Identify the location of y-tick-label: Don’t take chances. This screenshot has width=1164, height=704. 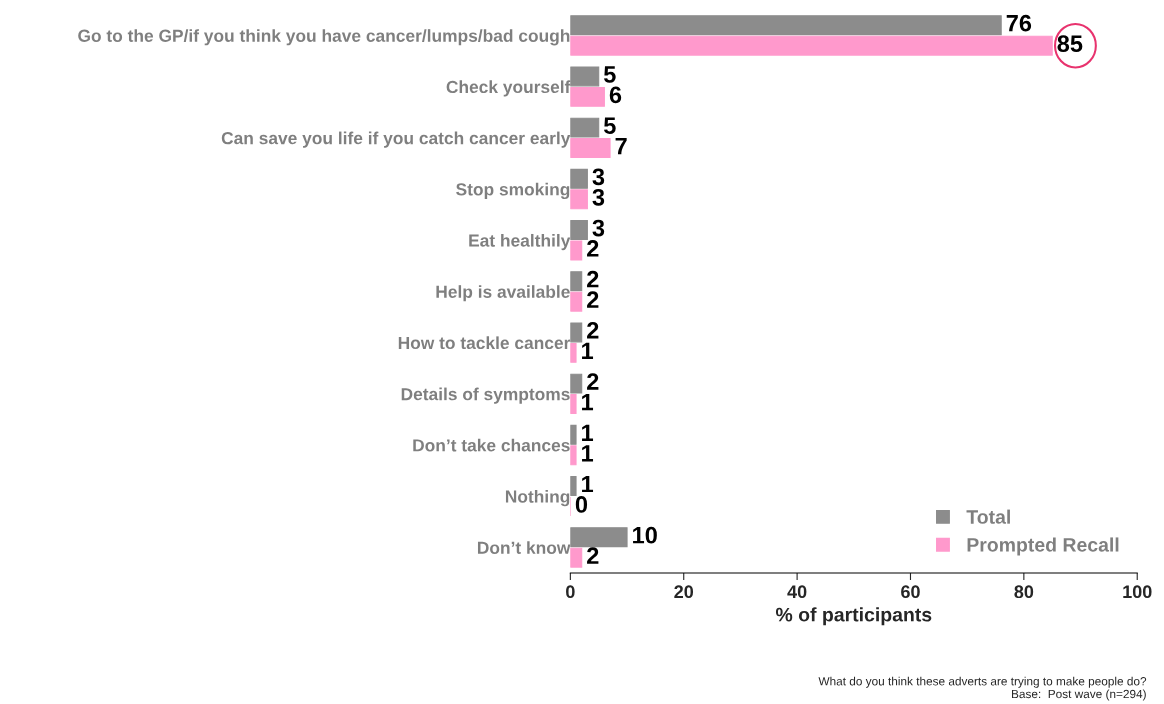
(491, 445).